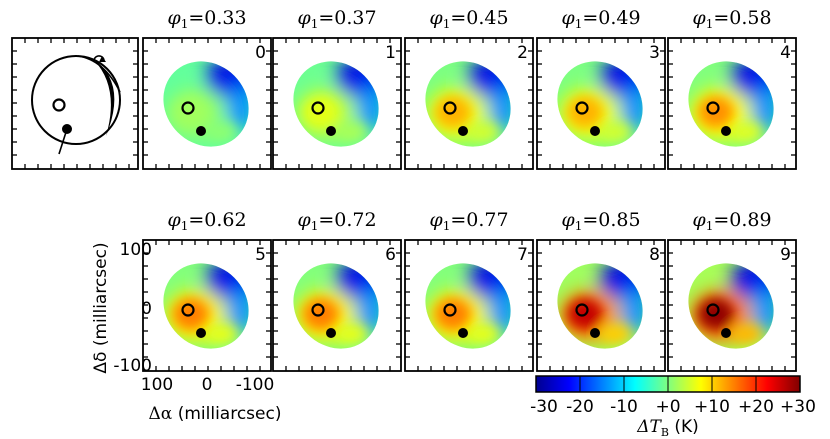 Image resolution: width=830 pixels, height=439 pixels. I want to click on panel-index-label: 0, so click(260, 53).